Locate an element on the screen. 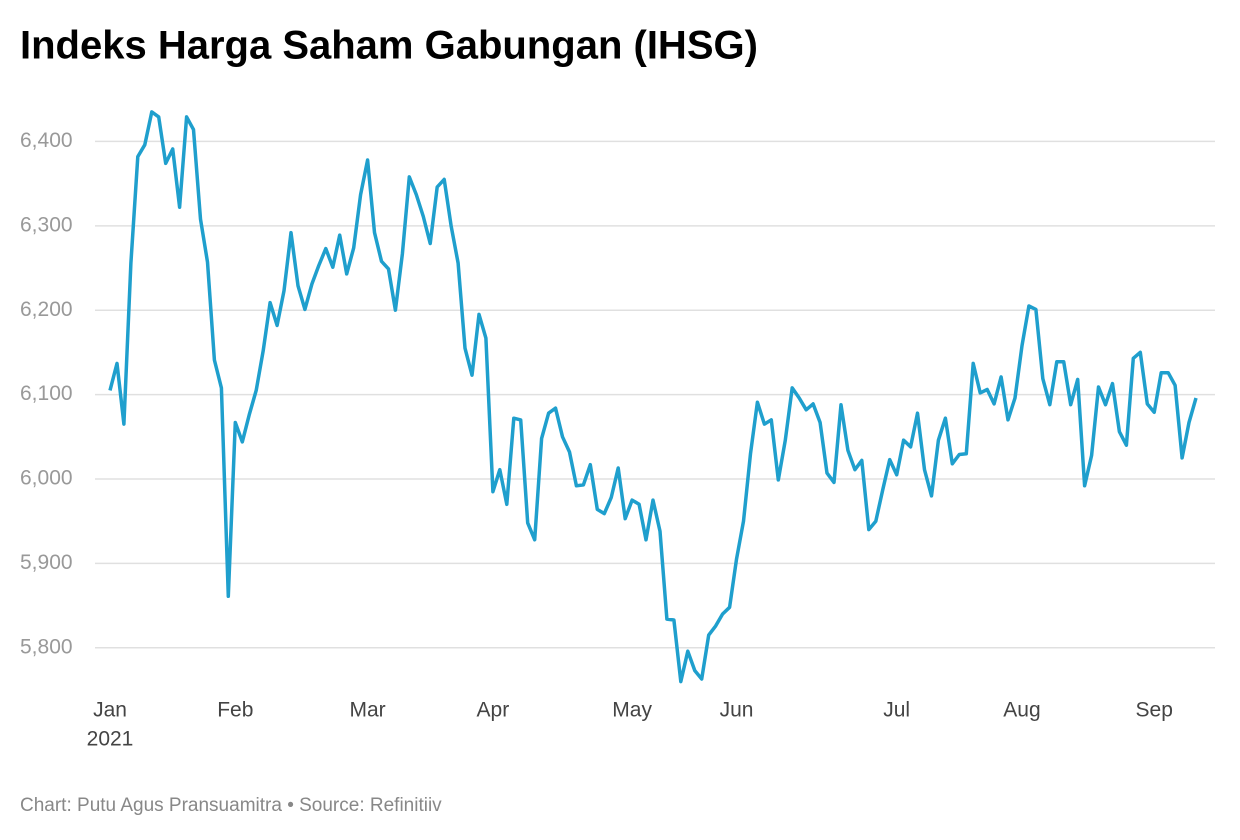 The width and height of the screenshot is (1240, 840). y-tick-label: 5,900 is located at coordinates (46, 562).